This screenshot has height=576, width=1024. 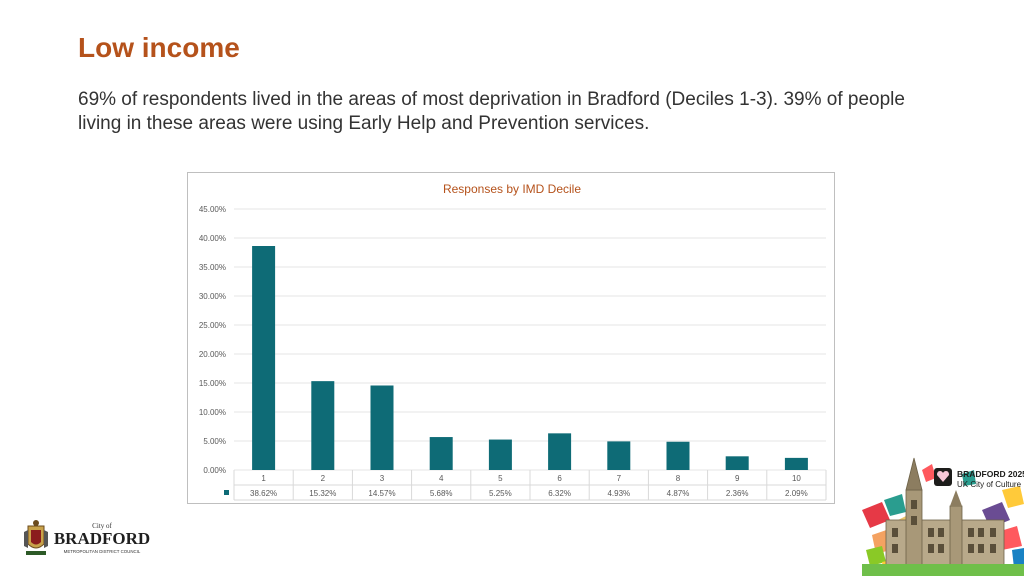 What do you see at coordinates (102, 551) in the screenshot?
I see `council-subtitle: METROPOLITAN DISTRICT COUNCIL` at bounding box center [102, 551].